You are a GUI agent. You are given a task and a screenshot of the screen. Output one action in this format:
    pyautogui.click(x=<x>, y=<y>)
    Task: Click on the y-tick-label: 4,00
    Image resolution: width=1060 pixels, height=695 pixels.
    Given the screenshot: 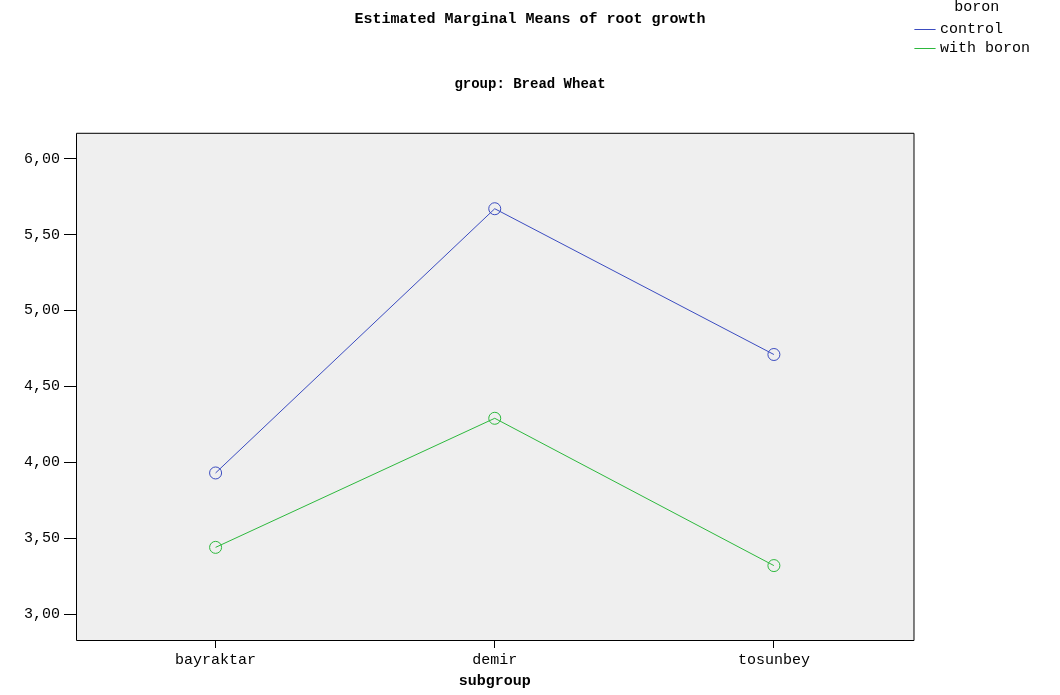 What is the action you would take?
    pyautogui.click(x=42, y=463)
    